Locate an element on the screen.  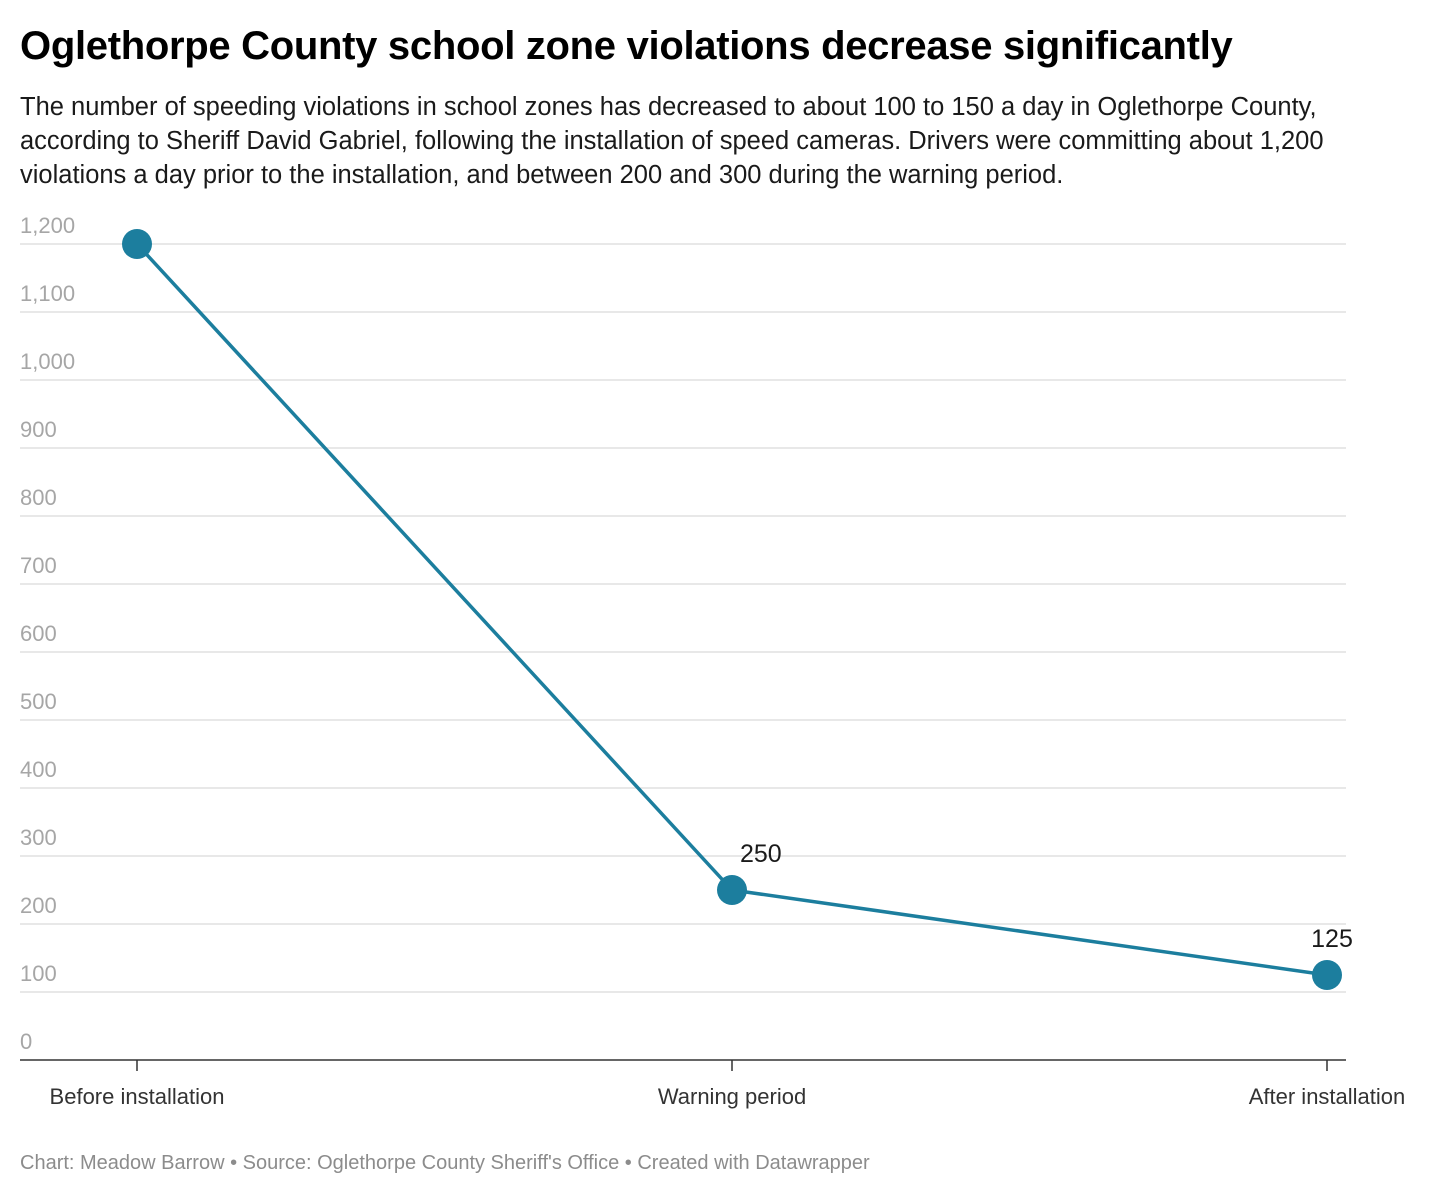
y-tick-label: 600 is located at coordinates (38, 633).